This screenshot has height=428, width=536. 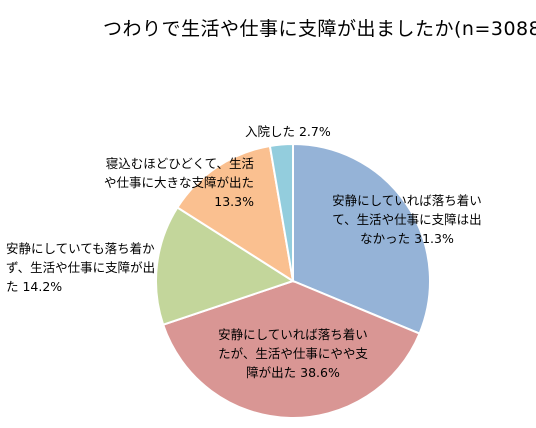 I want to click on slice-label-line: て、生活や仕事に支障は出, so click(x=407, y=219).